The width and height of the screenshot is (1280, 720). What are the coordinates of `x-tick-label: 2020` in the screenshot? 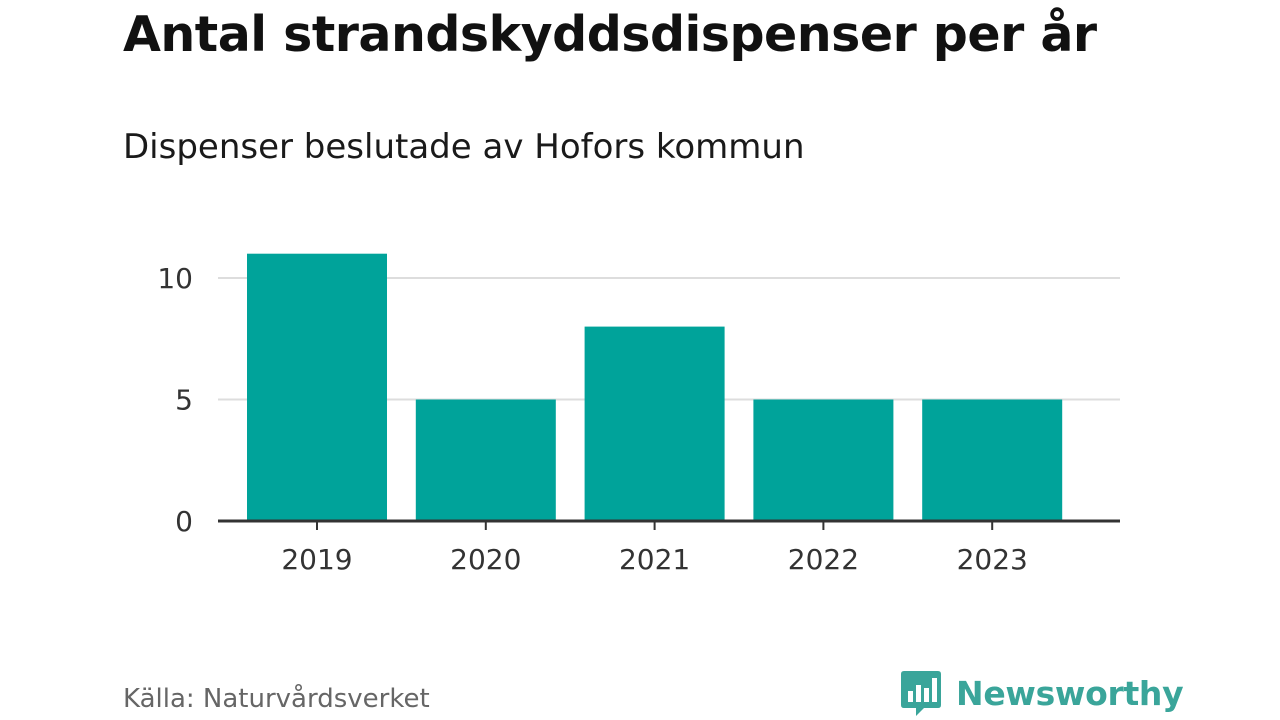 It's located at (485, 559).